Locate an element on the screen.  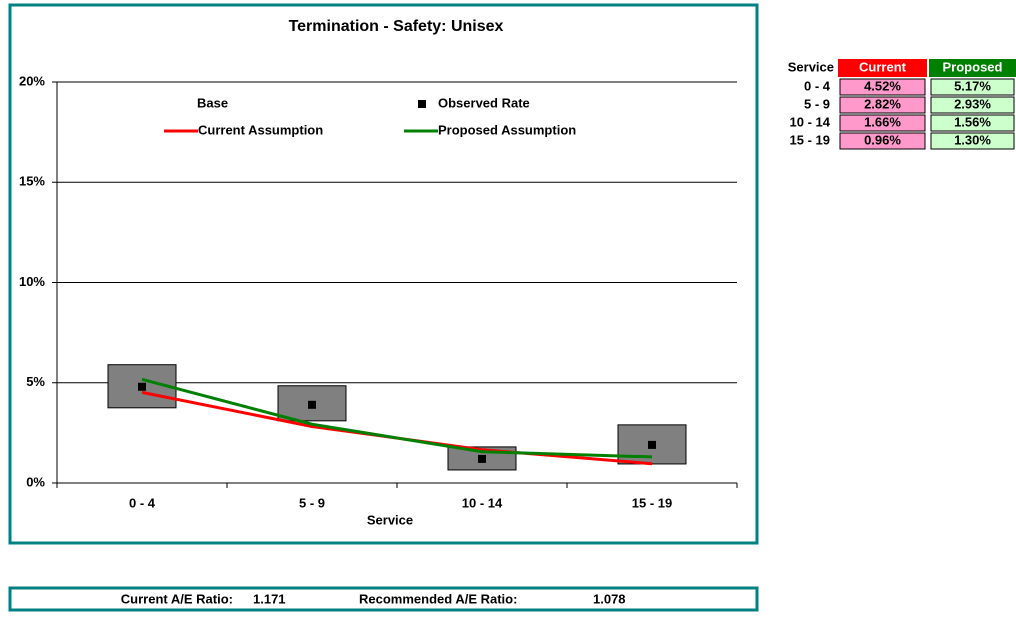
table-cell-text: 4.52% is located at coordinates (882, 85).